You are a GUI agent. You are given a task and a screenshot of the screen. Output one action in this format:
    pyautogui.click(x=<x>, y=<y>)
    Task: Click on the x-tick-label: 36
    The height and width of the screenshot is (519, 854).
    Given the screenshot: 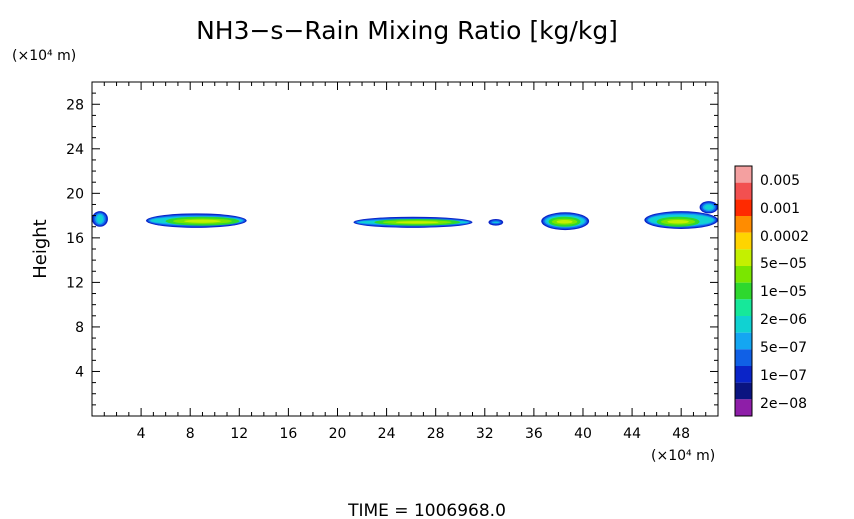 What is the action you would take?
    pyautogui.click(x=534, y=434)
    